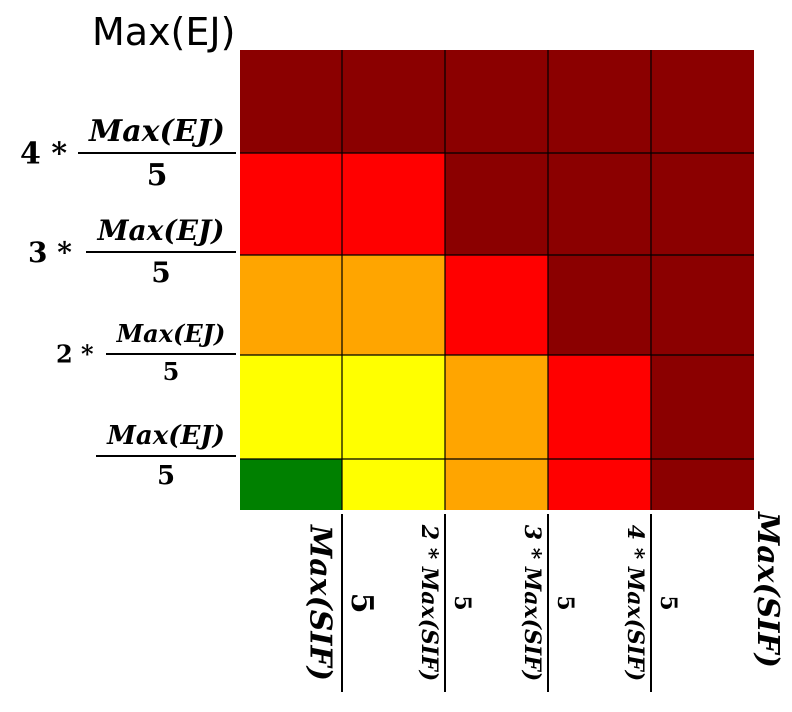 The height and width of the screenshot is (712, 792). I want to click on x-tick-numerator: 2 * Max(SIF), so click(429, 602).